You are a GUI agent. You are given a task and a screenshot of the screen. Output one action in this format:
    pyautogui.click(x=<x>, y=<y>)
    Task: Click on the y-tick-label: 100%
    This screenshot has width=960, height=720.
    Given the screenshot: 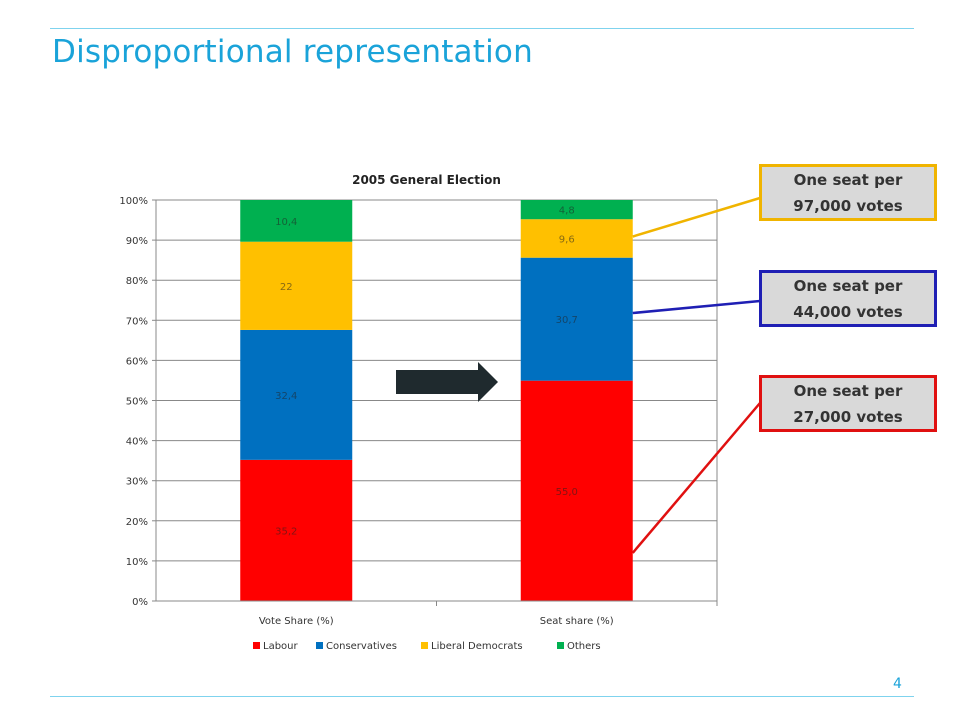 What is the action you would take?
    pyautogui.click(x=133, y=201)
    